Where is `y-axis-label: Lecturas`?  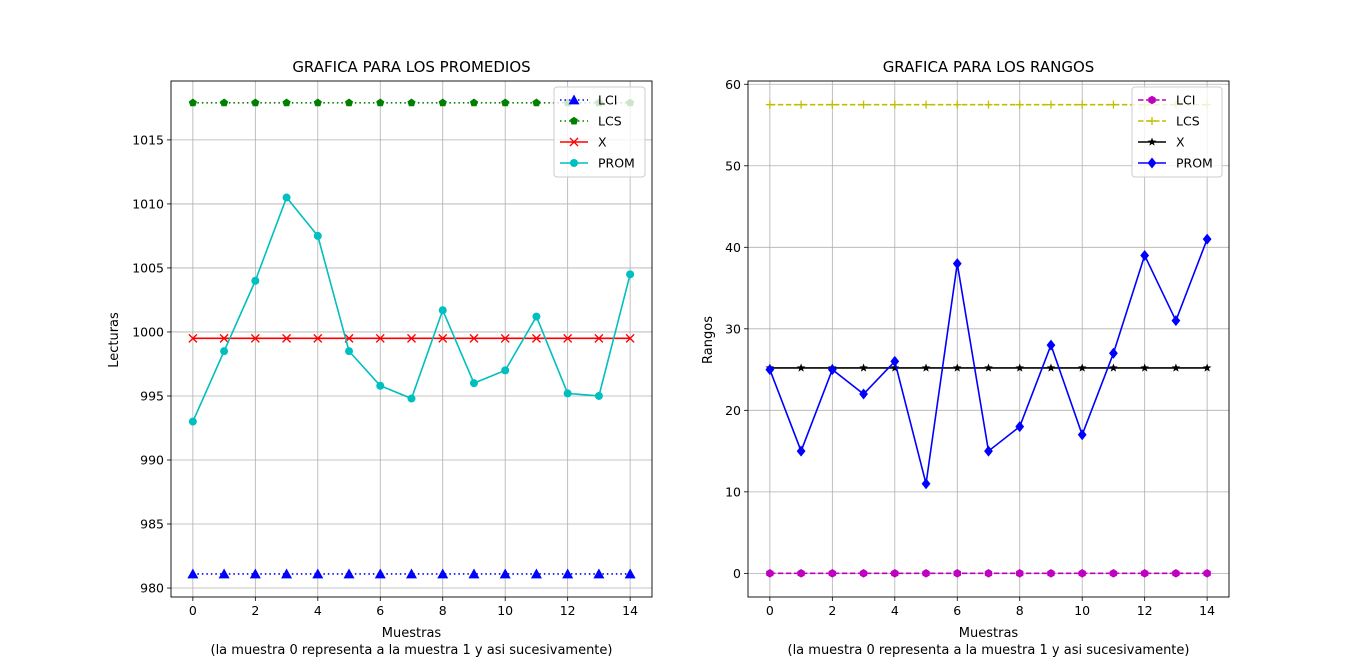 y-axis-label: Lecturas is located at coordinates (114, 340).